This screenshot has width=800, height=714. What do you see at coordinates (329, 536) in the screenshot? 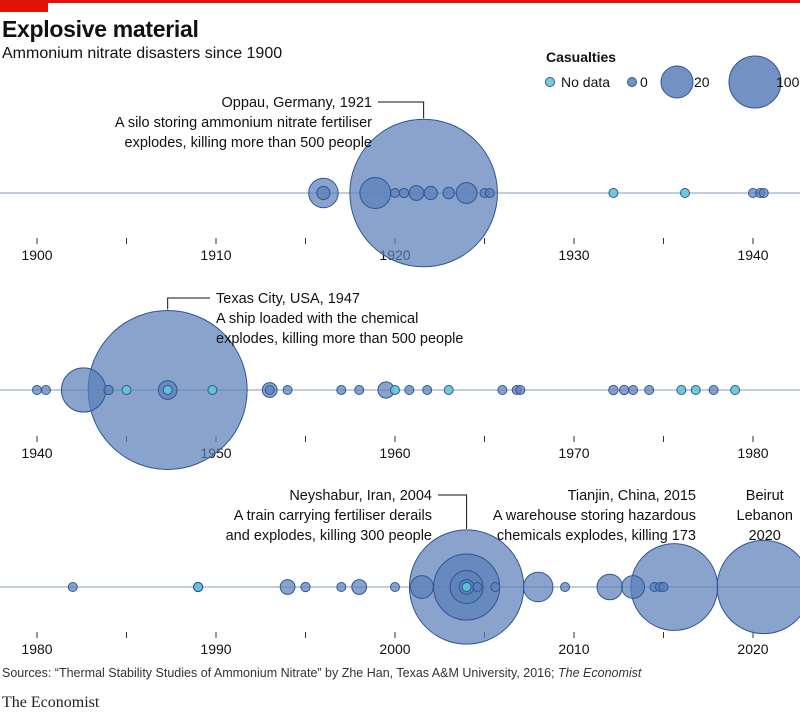
I see `annotation-text: and explodes, killing 300 people` at bounding box center [329, 536].